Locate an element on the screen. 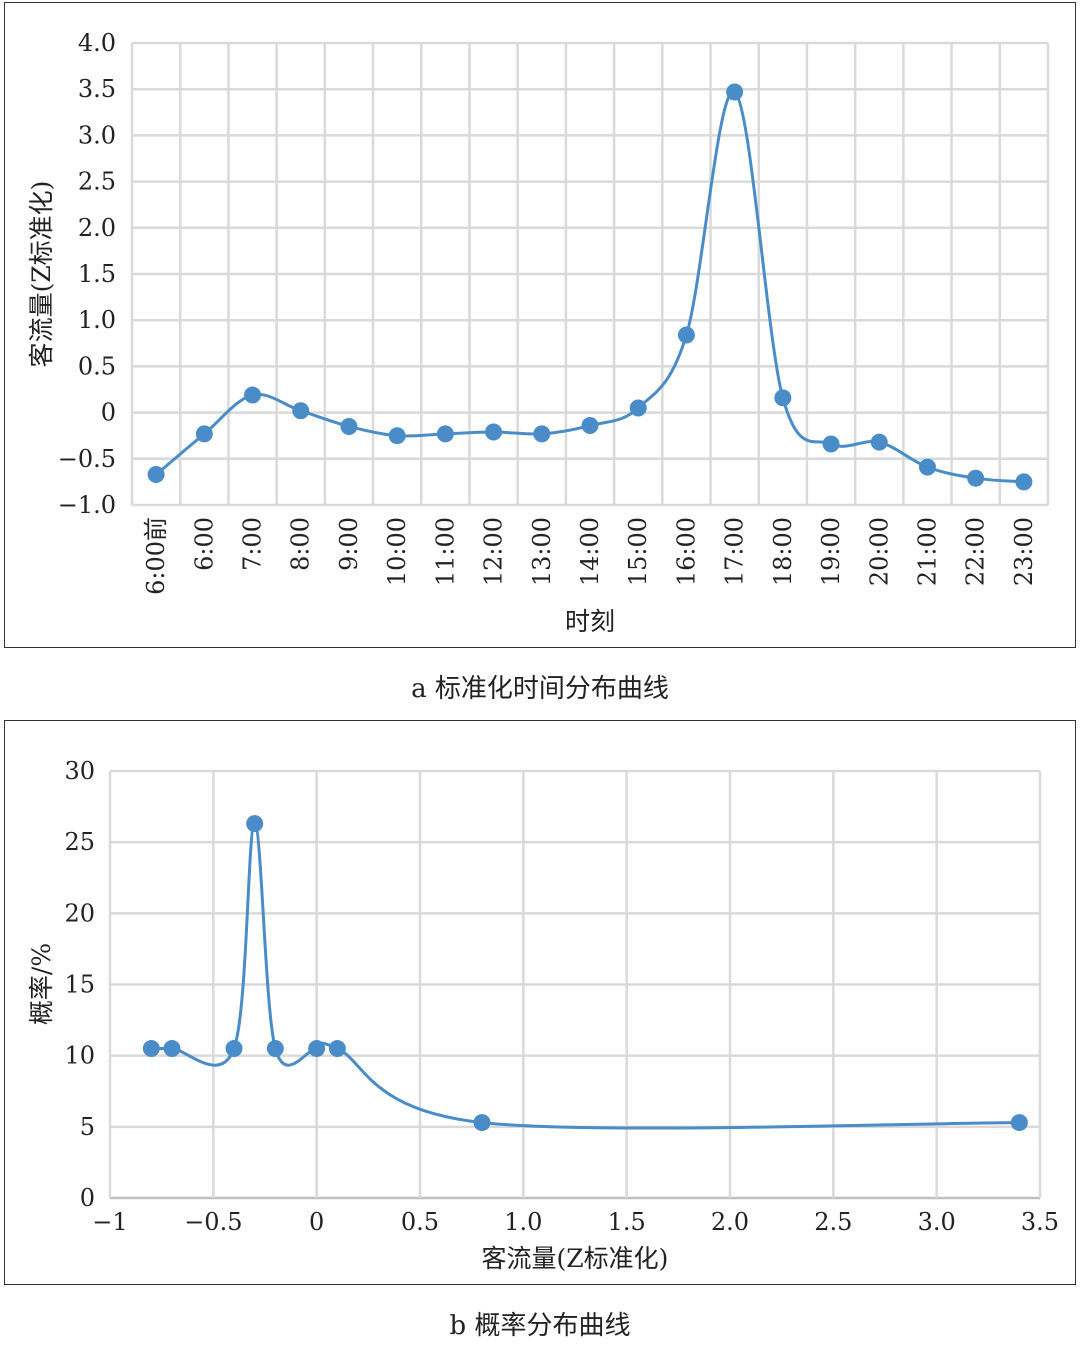 The image size is (1080, 1345). chart-a-x-tick-label: 21:00 is located at coordinates (927, 551).